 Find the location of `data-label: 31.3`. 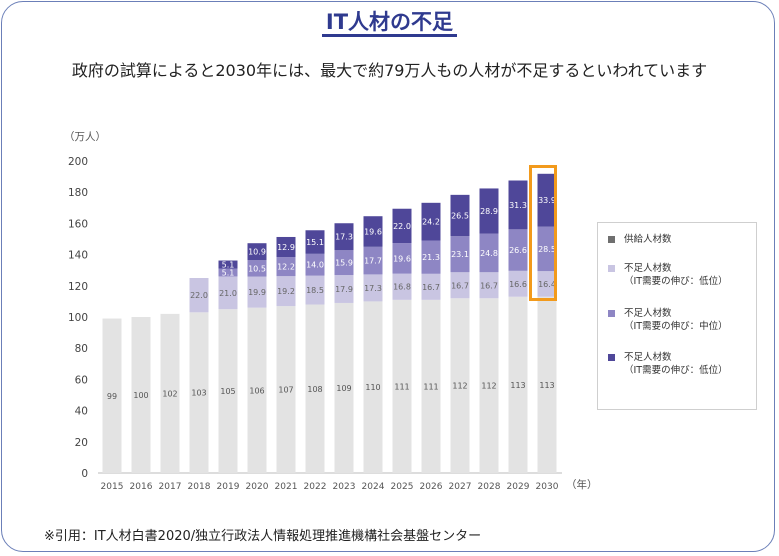

data-label: 31.3 is located at coordinates (518, 205).